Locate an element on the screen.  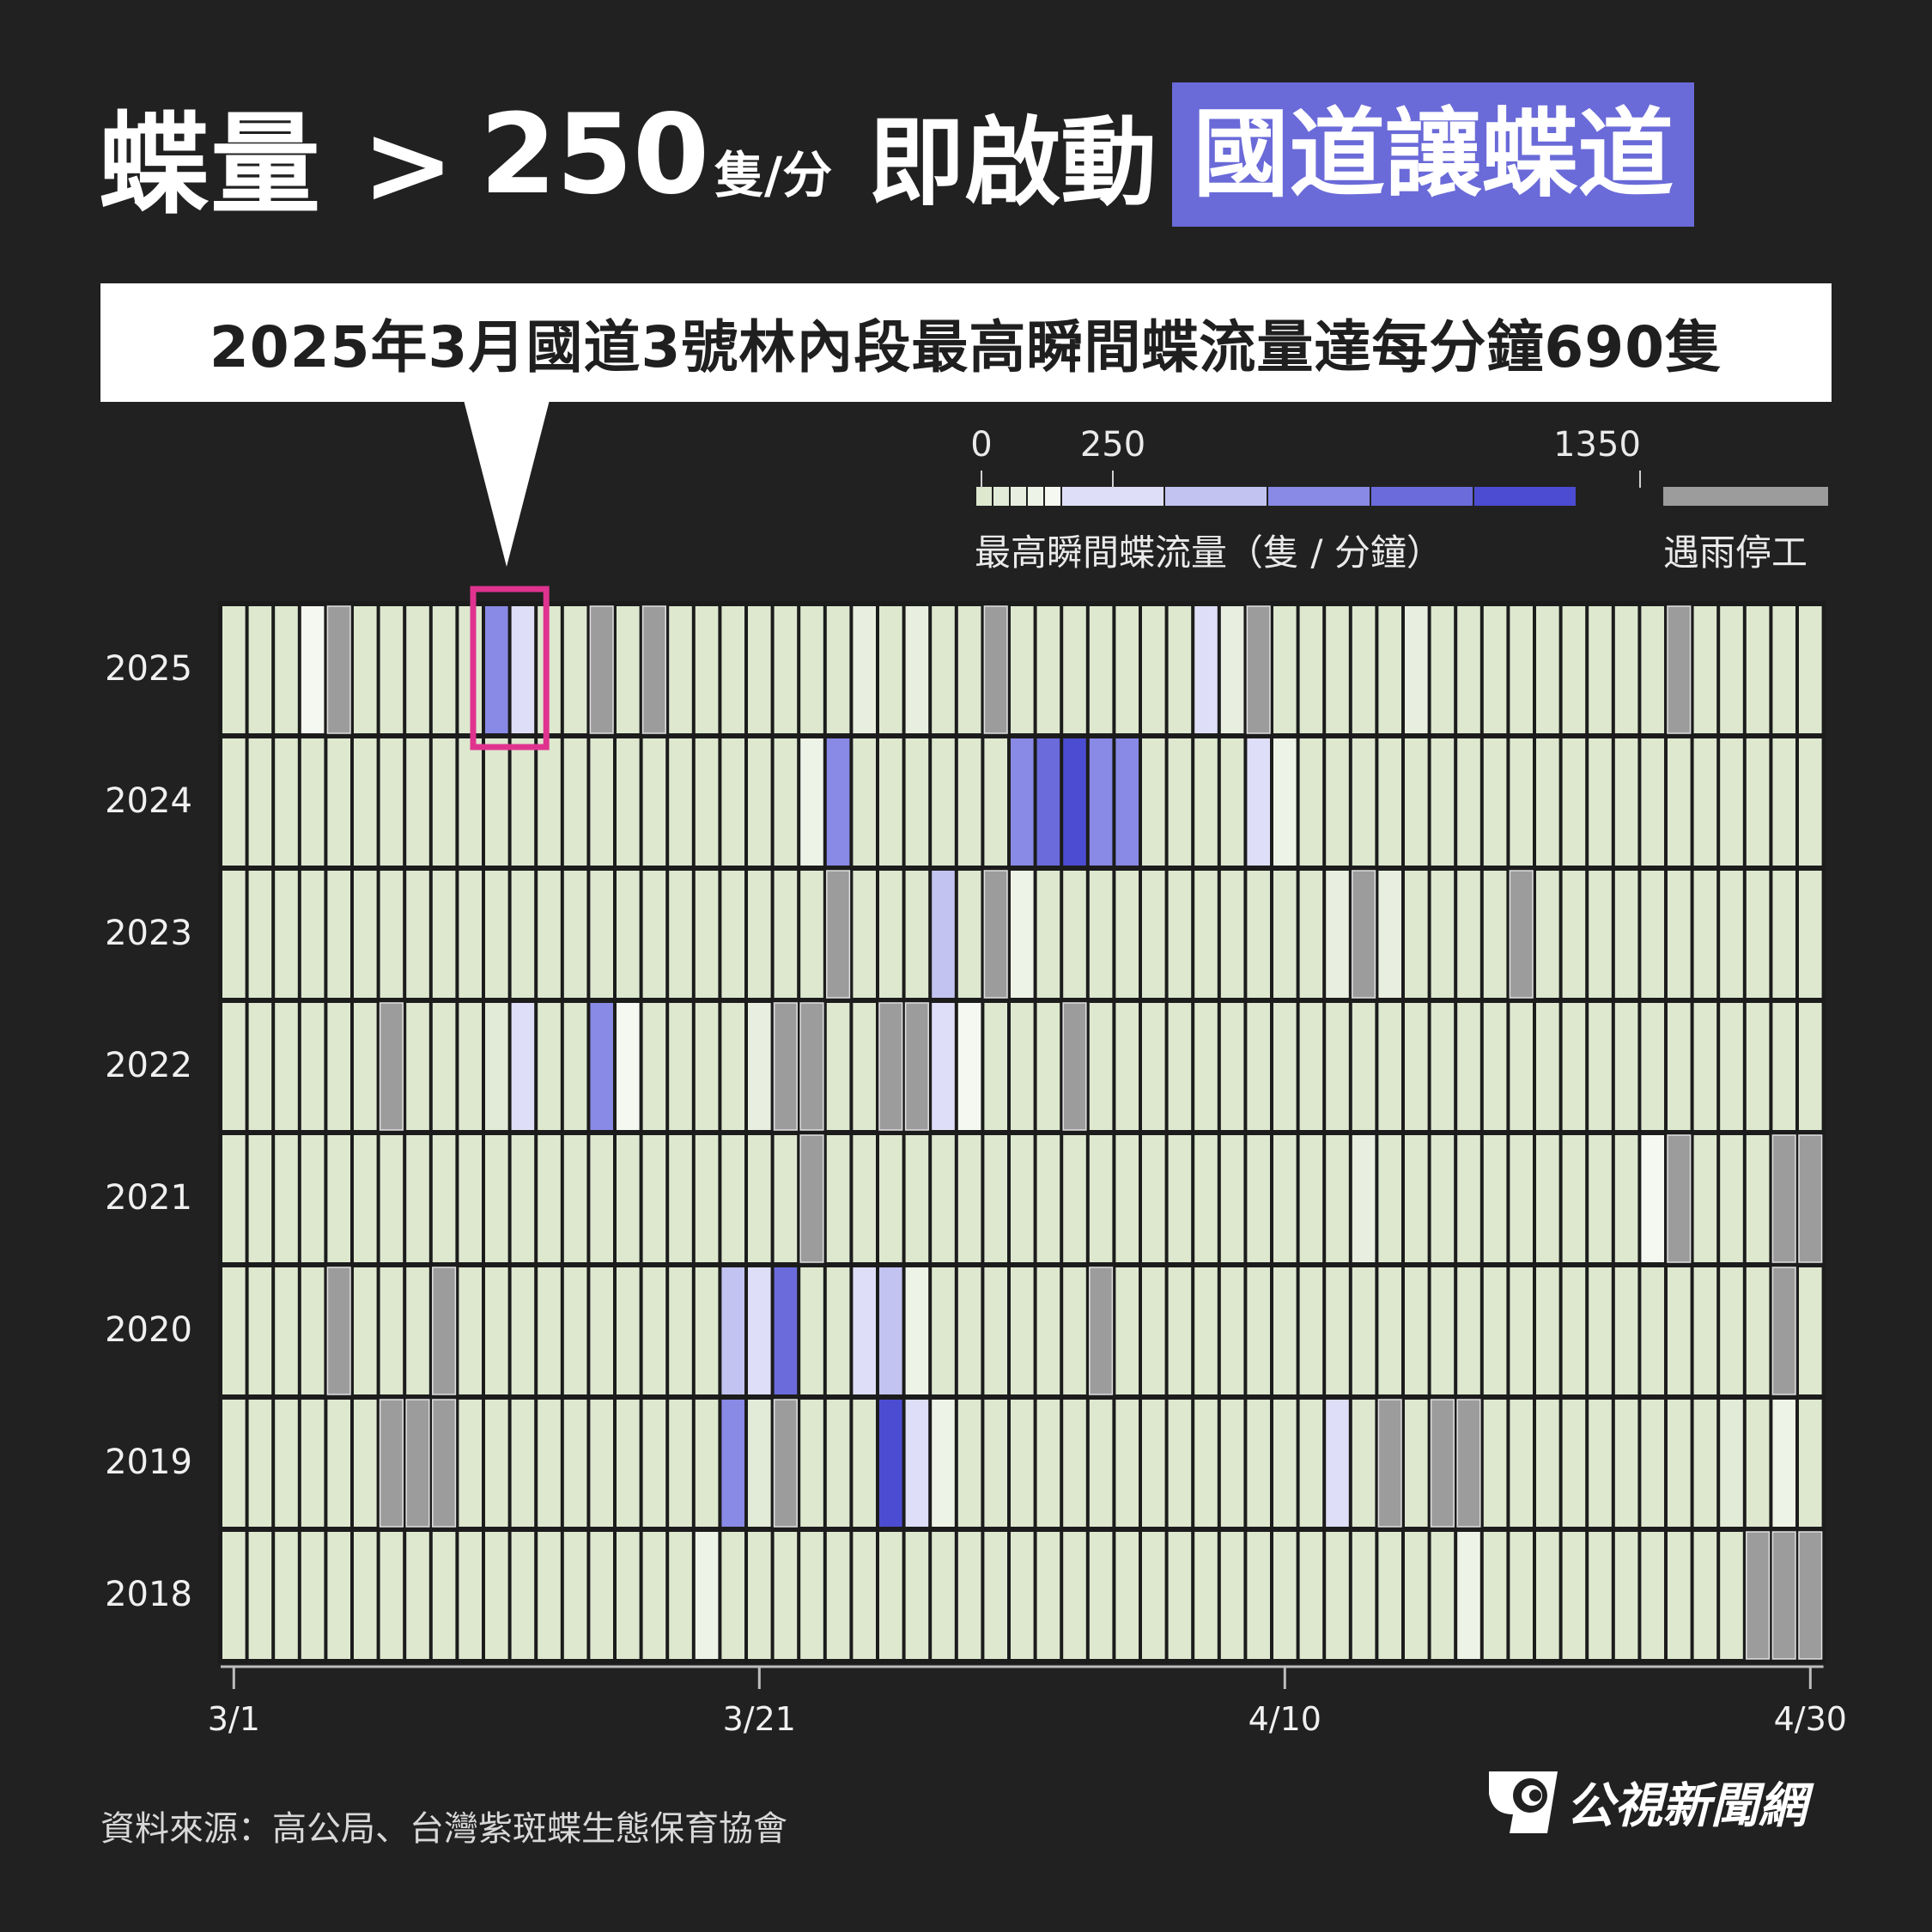
brand-logo: 公視新聞網 is located at coordinates (1645, 1802).